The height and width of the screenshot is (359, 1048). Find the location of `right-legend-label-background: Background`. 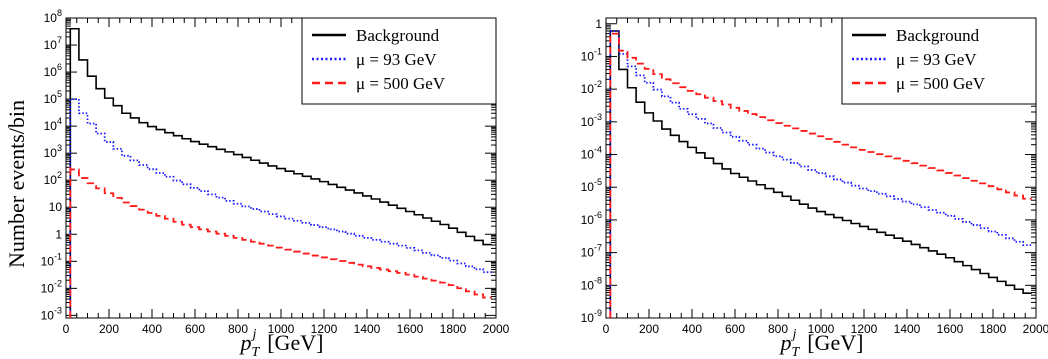

right-legend-label-background: Background is located at coordinates (938, 35).